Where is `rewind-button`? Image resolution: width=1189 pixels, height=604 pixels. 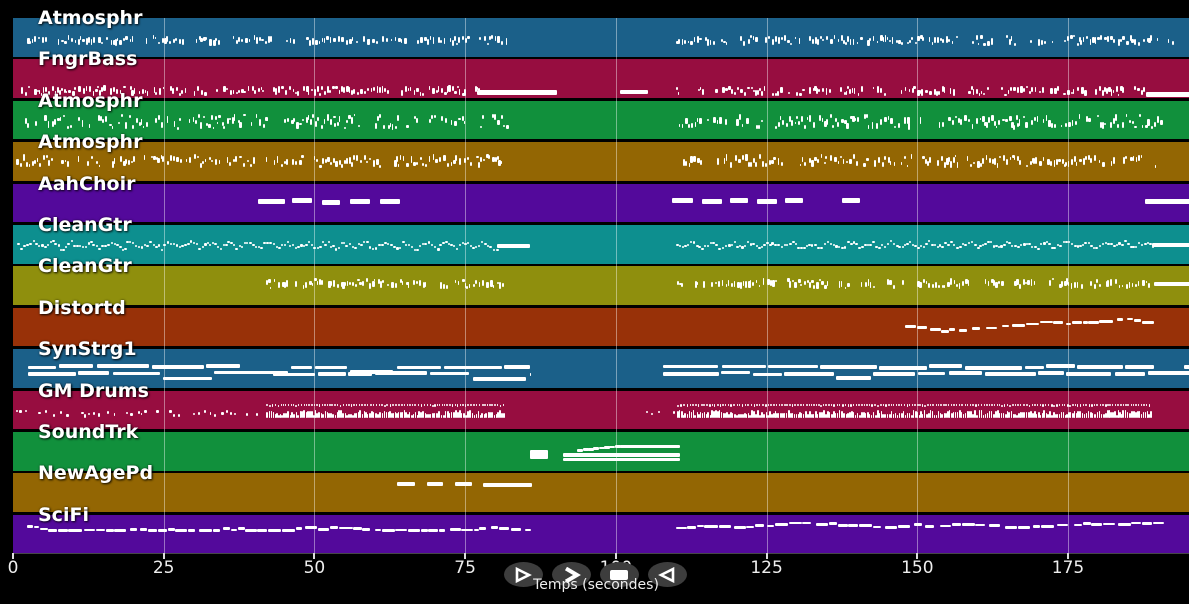
rewind-button is located at coordinates (667, 574).